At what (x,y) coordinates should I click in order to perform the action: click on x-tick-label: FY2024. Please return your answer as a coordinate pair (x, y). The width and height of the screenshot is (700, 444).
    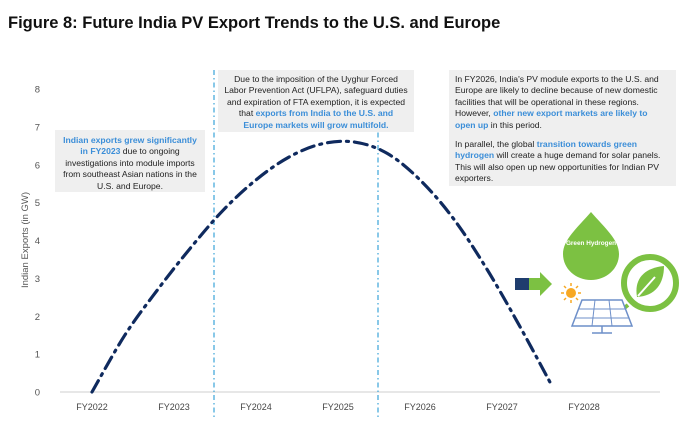
    Looking at the image, I should click on (256, 407).